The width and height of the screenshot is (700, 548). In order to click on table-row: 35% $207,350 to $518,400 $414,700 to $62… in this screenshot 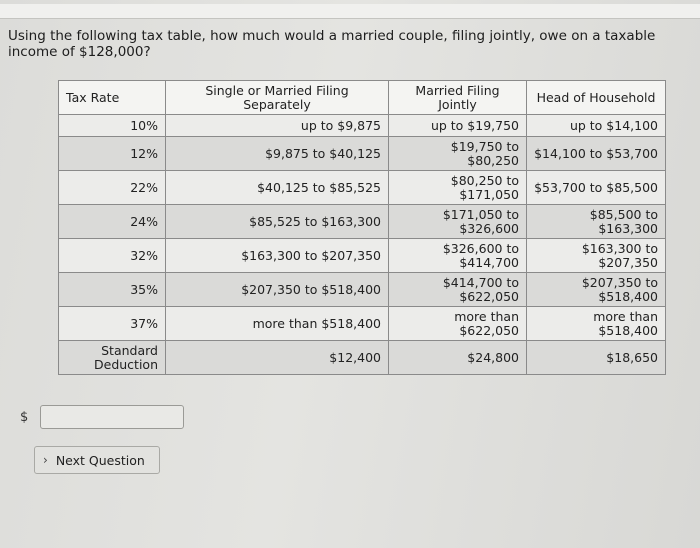, I will do `click(362, 289)`.